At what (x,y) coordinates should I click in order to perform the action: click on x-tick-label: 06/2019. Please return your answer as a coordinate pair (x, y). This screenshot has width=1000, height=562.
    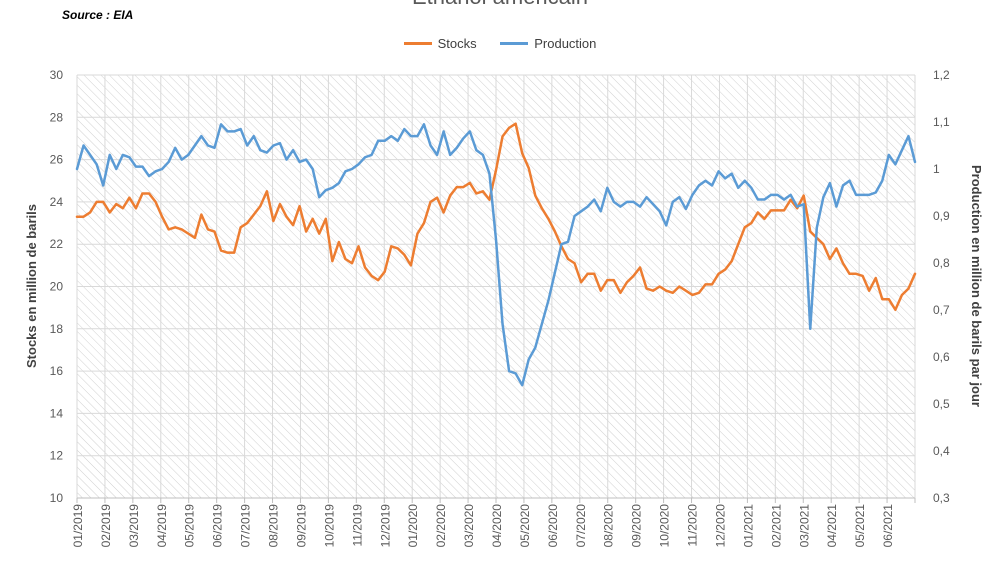
    Looking at the image, I should click on (218, 526).